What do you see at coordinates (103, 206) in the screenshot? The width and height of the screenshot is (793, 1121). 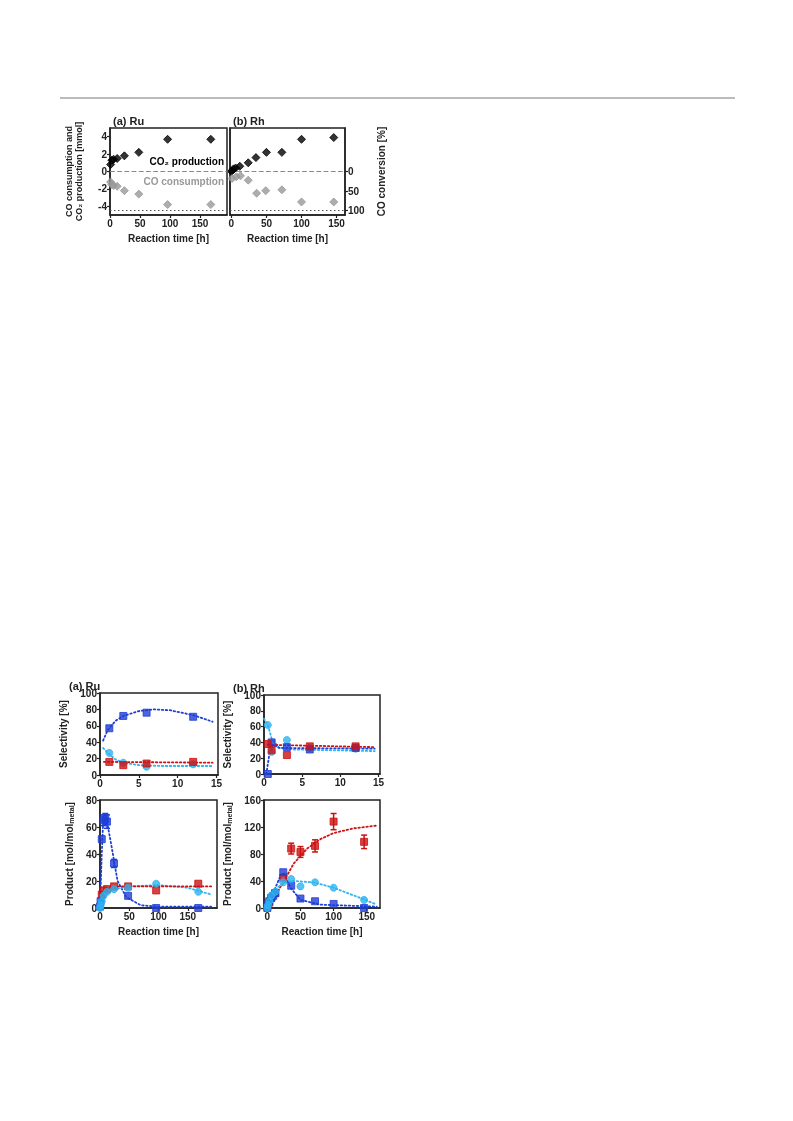 I see `y-tick-label: -4` at bounding box center [103, 206].